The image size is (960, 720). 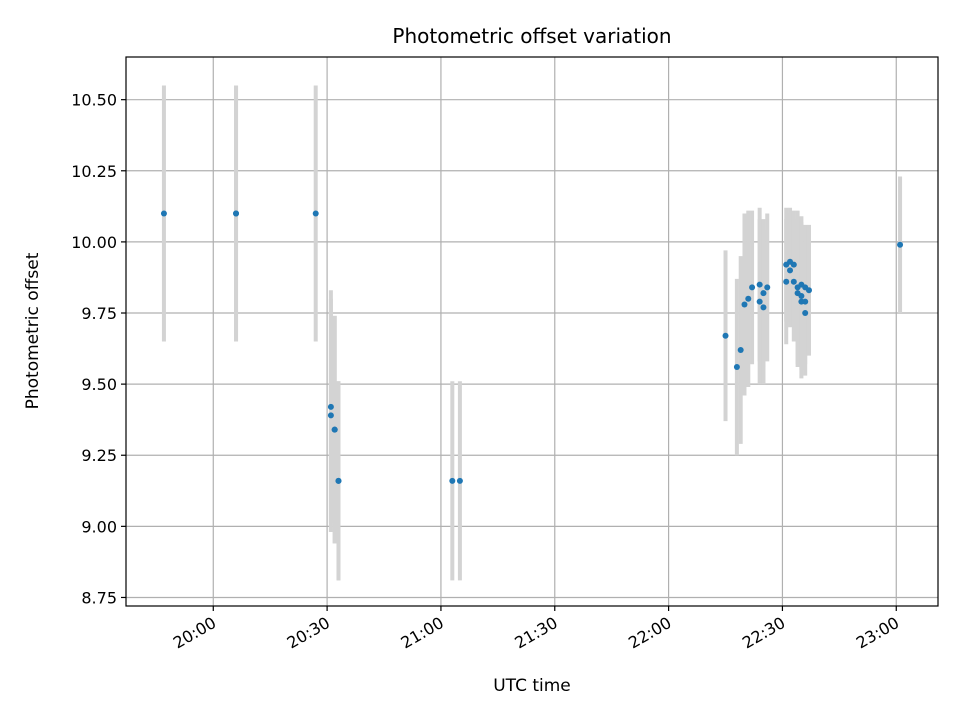 I want to click on x-axis-label: UTC time, so click(x=532, y=686).